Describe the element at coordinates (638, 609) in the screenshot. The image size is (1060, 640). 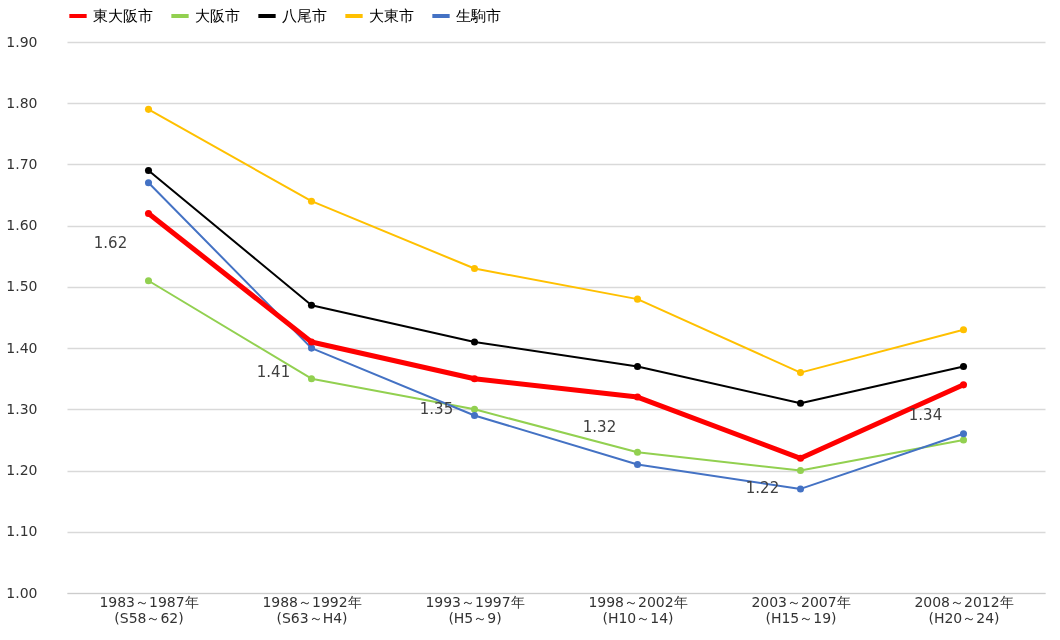
I see `x-tick-label: 1998～2002年 (H10～14)` at that location.